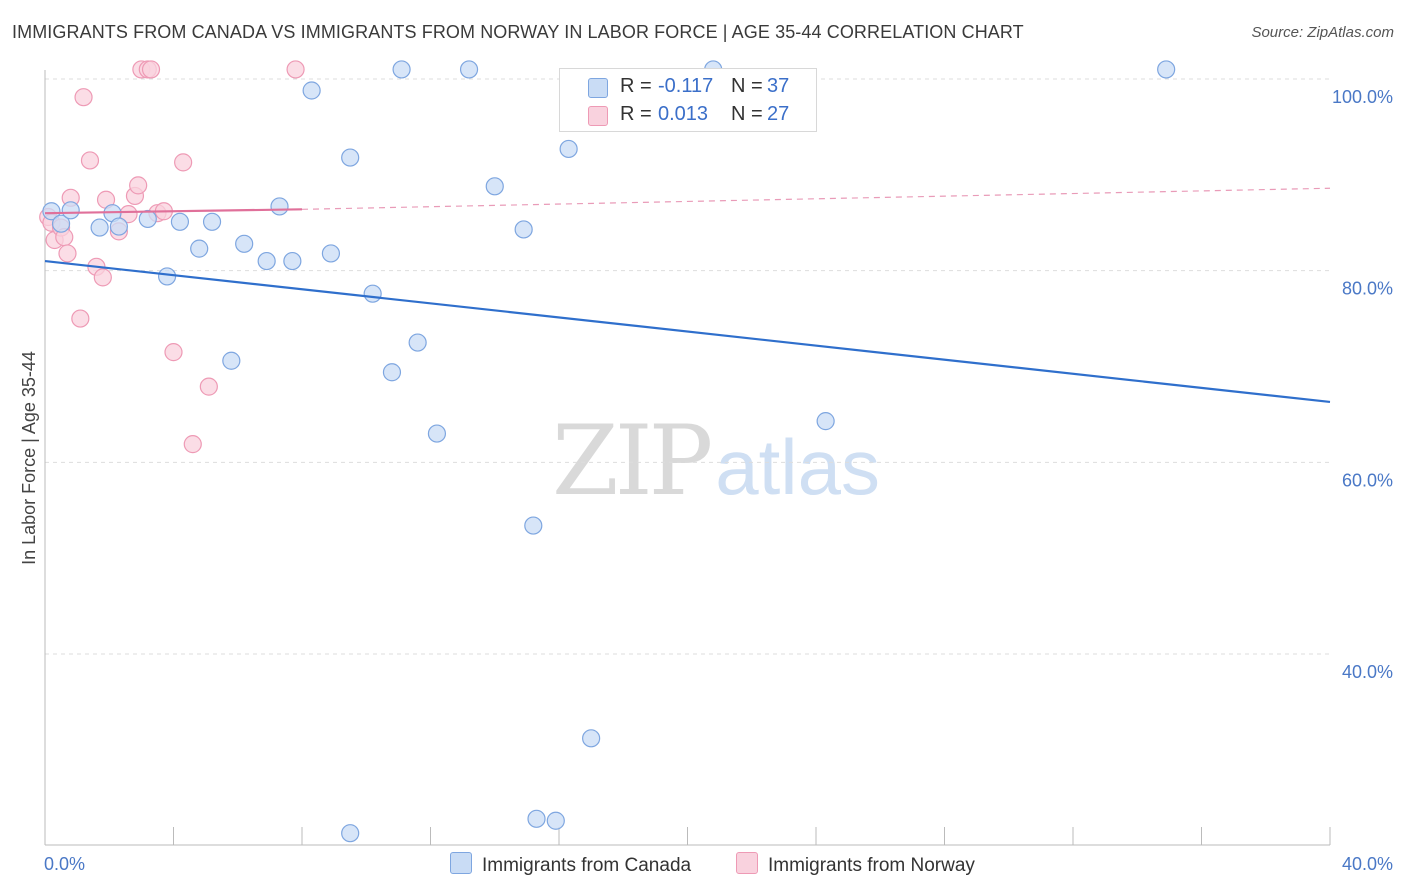 The width and height of the screenshot is (1406, 892). What do you see at coordinates (683, 114) in the screenshot?
I see `legend-r-value: 0.013` at bounding box center [683, 114].